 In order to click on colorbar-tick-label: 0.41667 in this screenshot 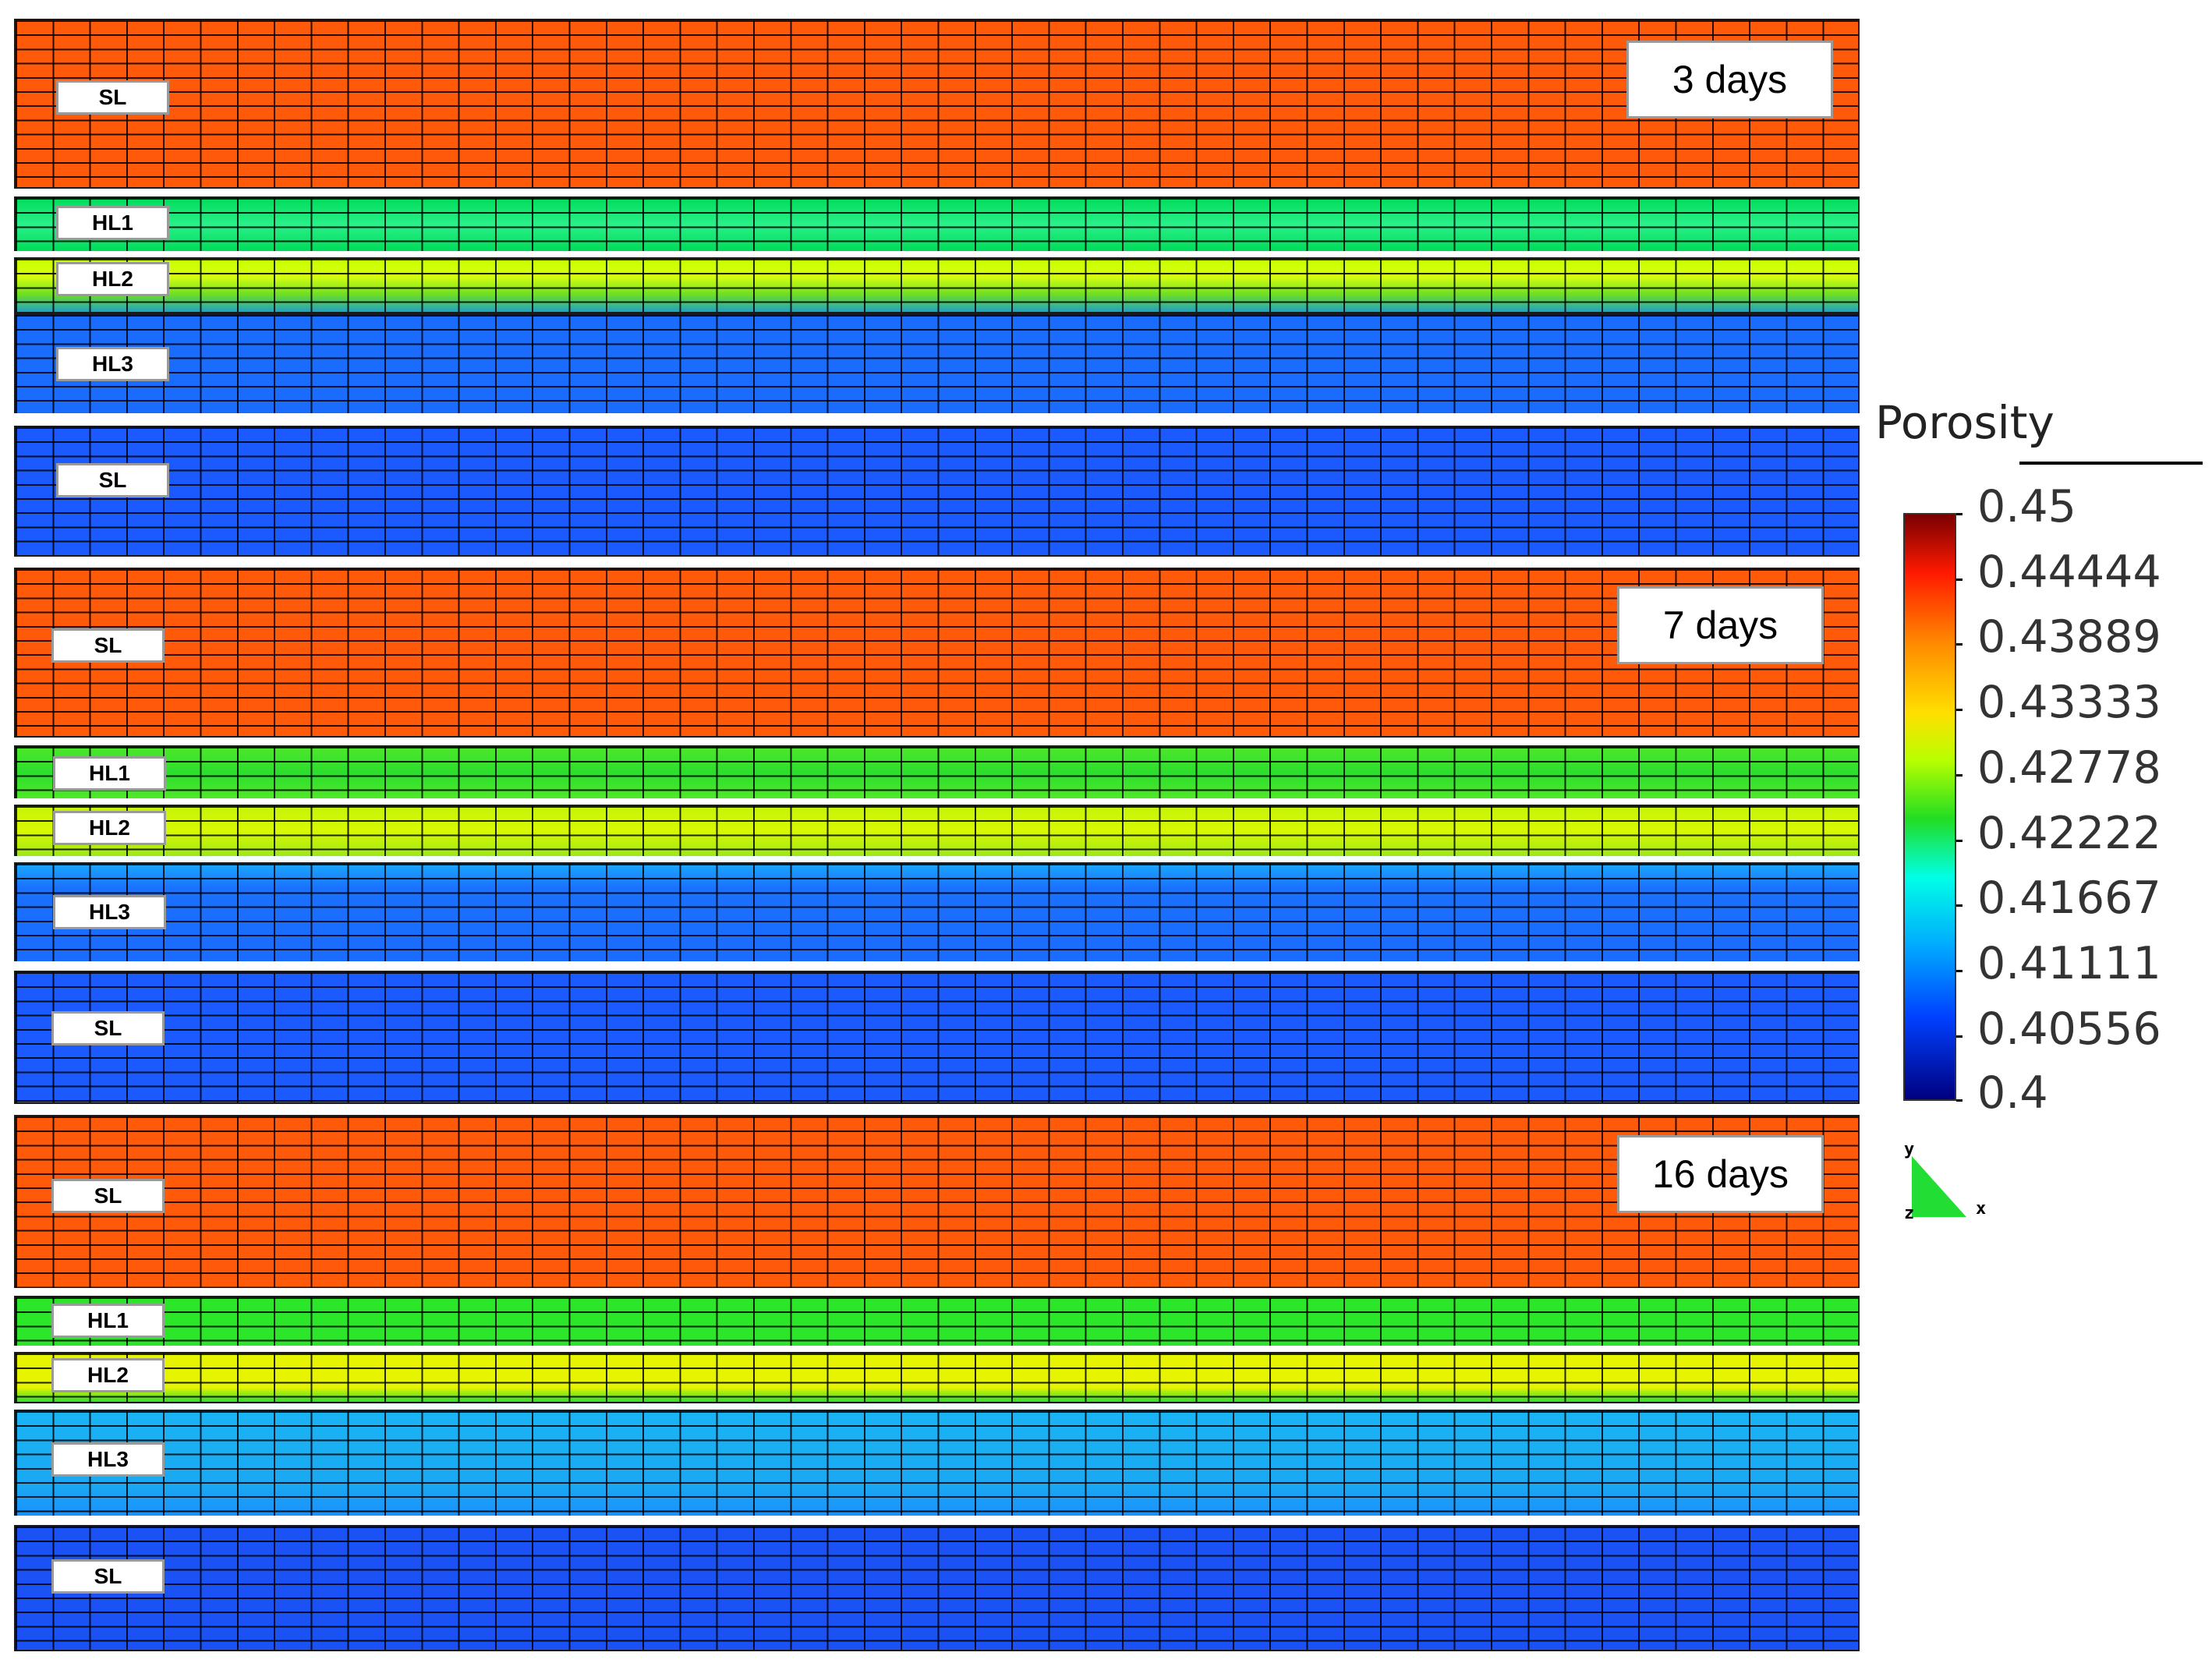, I will do `click(2069, 898)`.